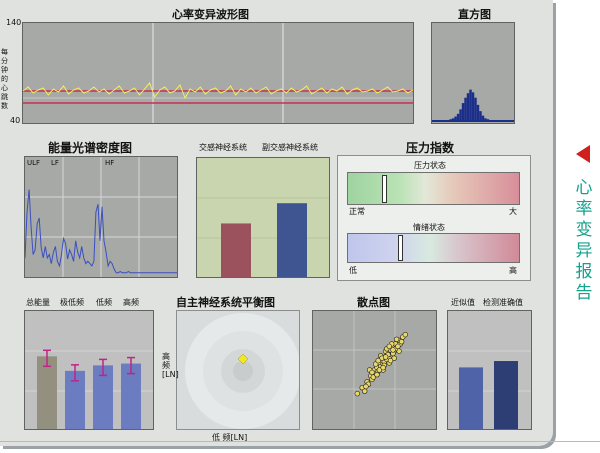  What do you see at coordinates (223, 147) in the screenshot?
I see `sympathetic-label: 交感神经系统` at bounding box center [223, 147].